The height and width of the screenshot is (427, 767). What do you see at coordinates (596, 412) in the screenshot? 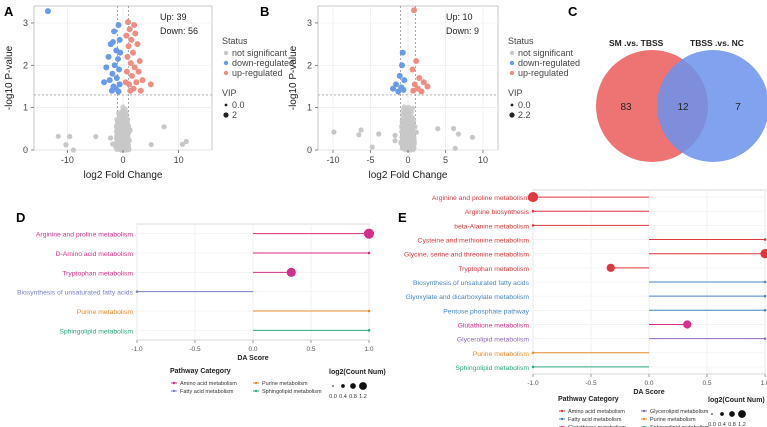
I see `lollipop-e-legend-label: Amino acid metabolism` at bounding box center [596, 412].